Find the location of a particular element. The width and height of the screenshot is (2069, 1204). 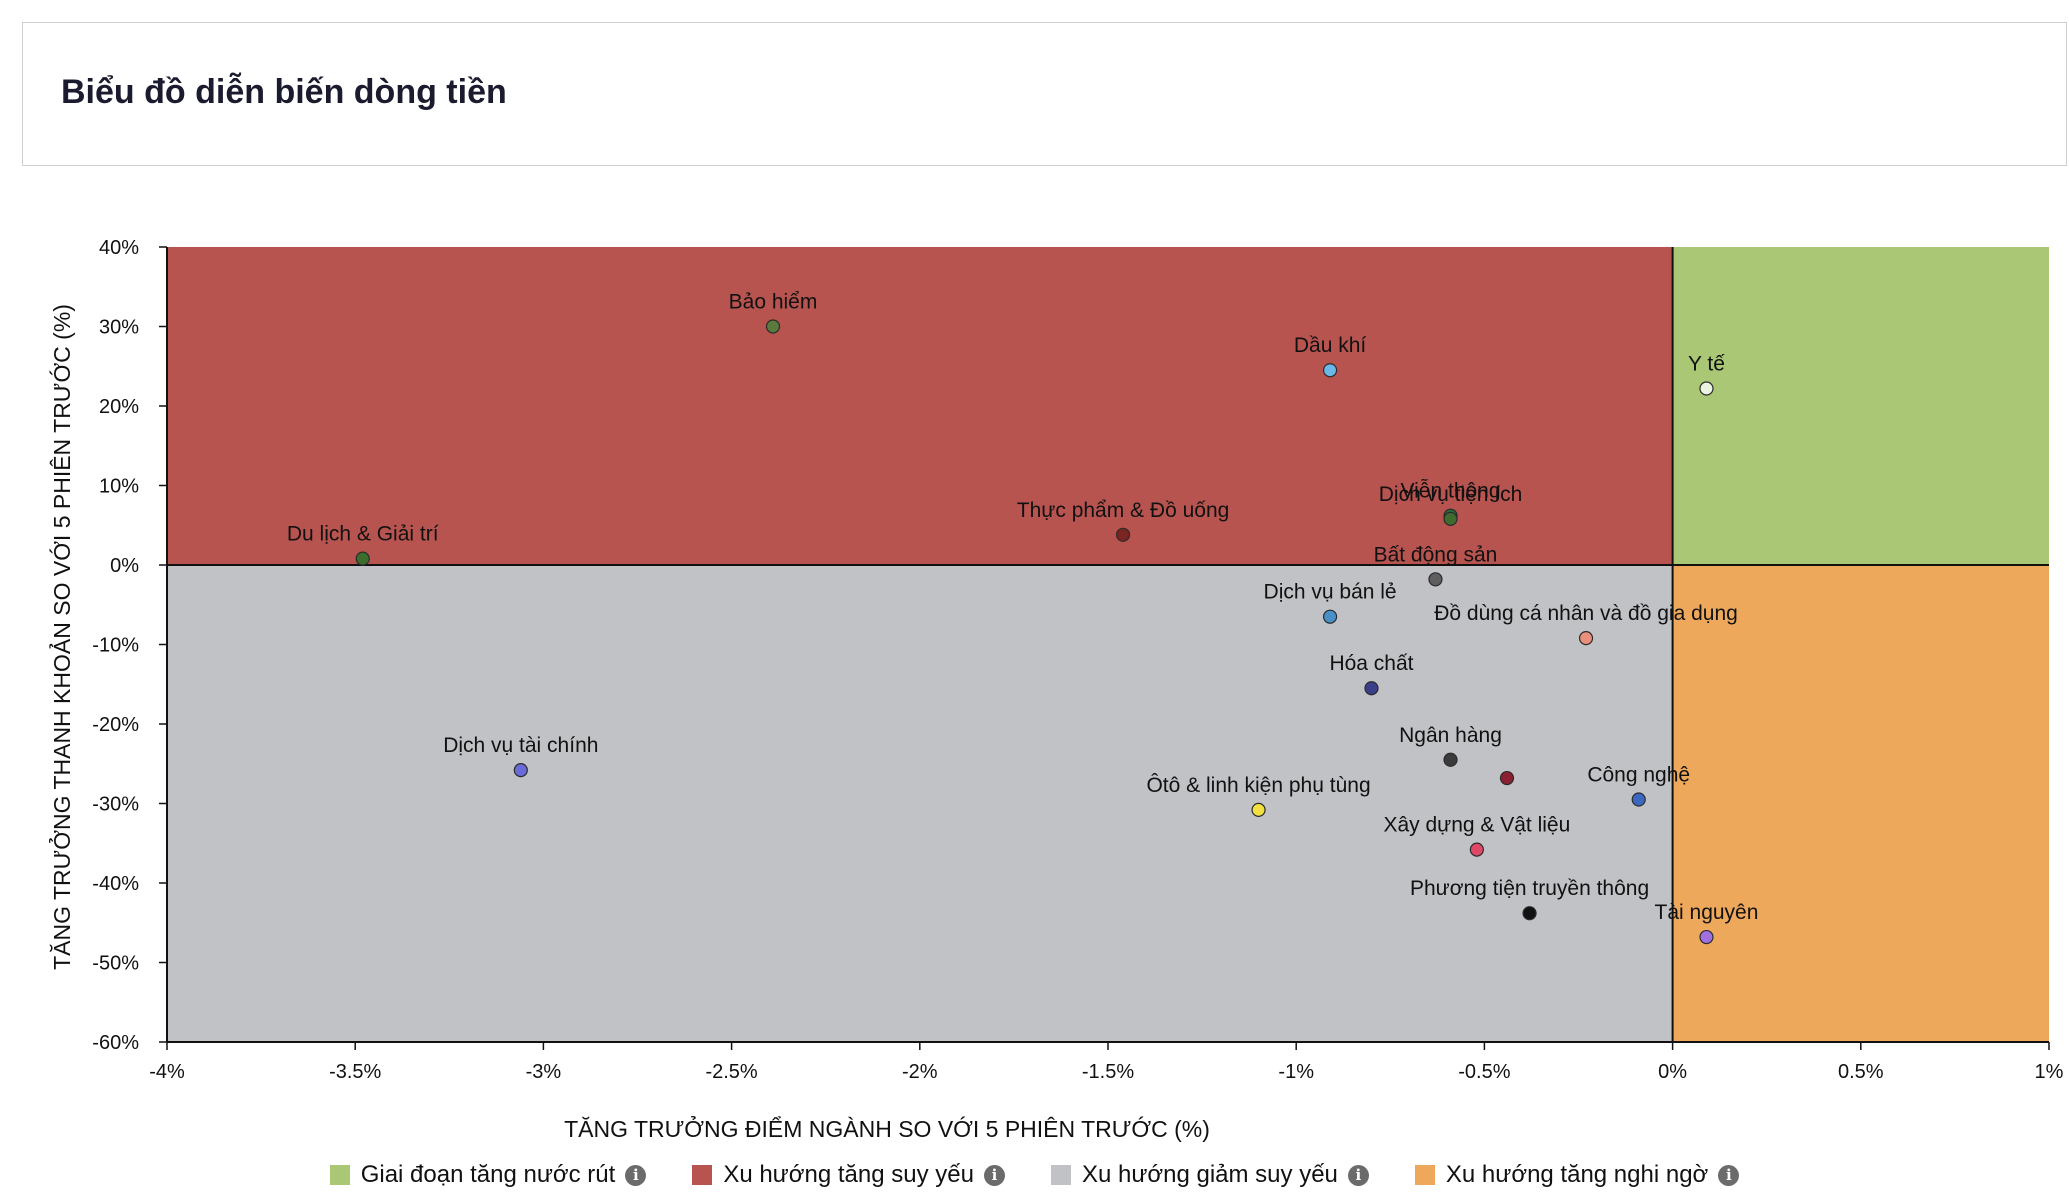

data-label: Y tế is located at coordinates (1706, 364).